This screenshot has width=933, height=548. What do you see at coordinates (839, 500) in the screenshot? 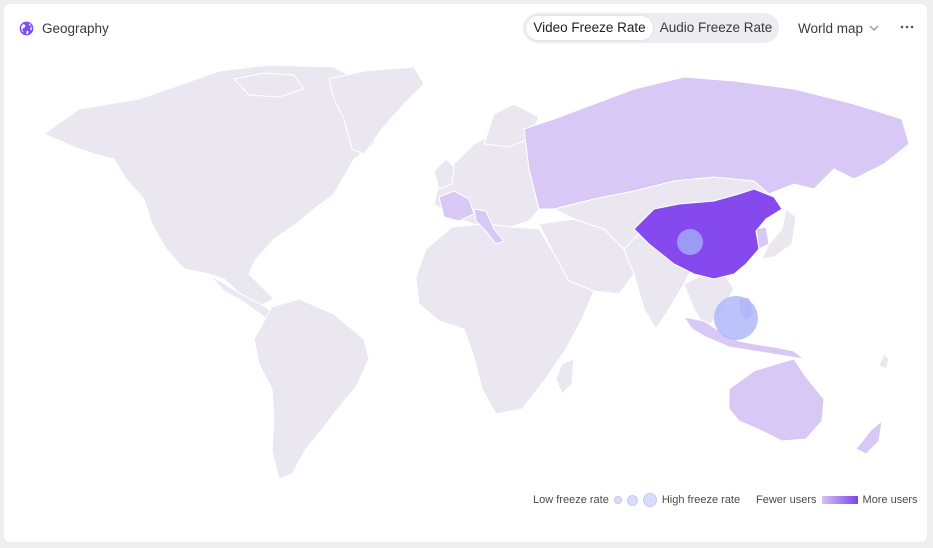
I see `legend-users-gradient` at bounding box center [839, 500].